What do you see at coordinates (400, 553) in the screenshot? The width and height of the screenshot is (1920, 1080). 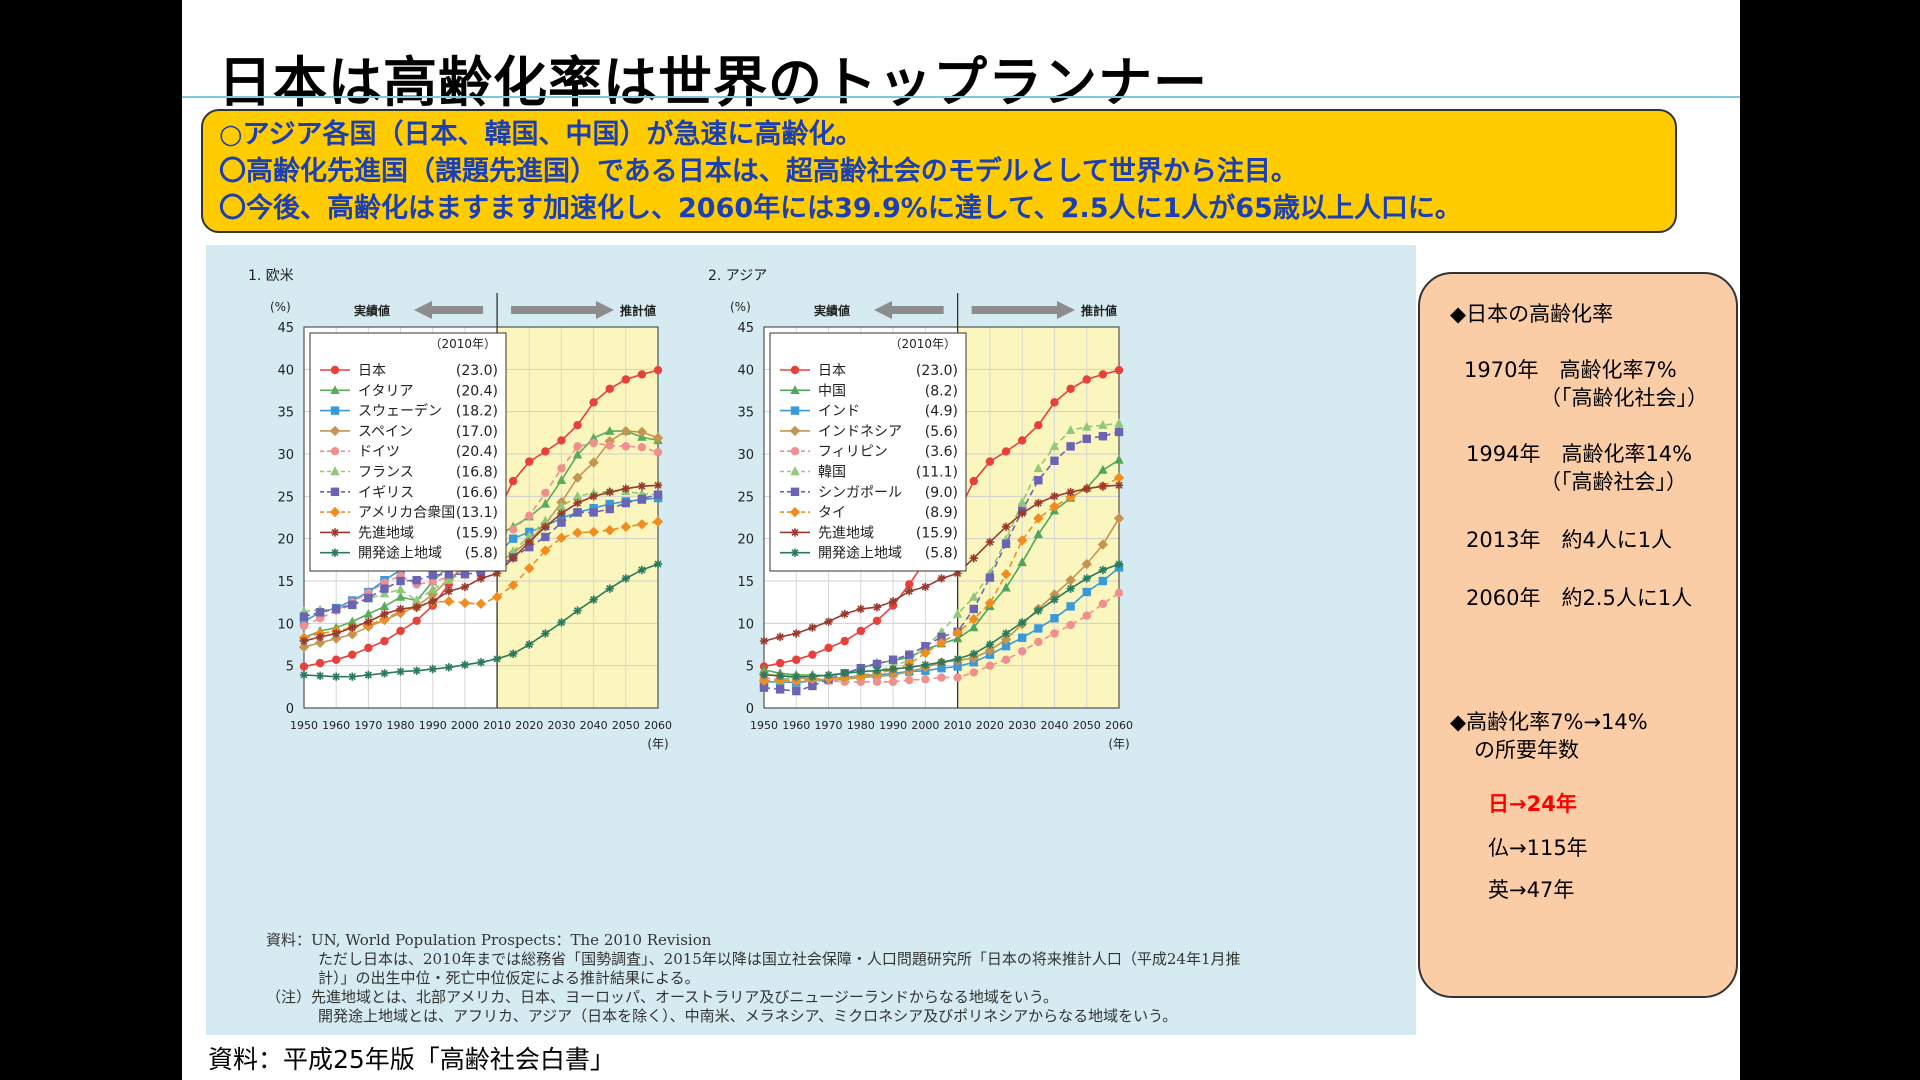 I see `legend-label: 開発途上地域` at bounding box center [400, 553].